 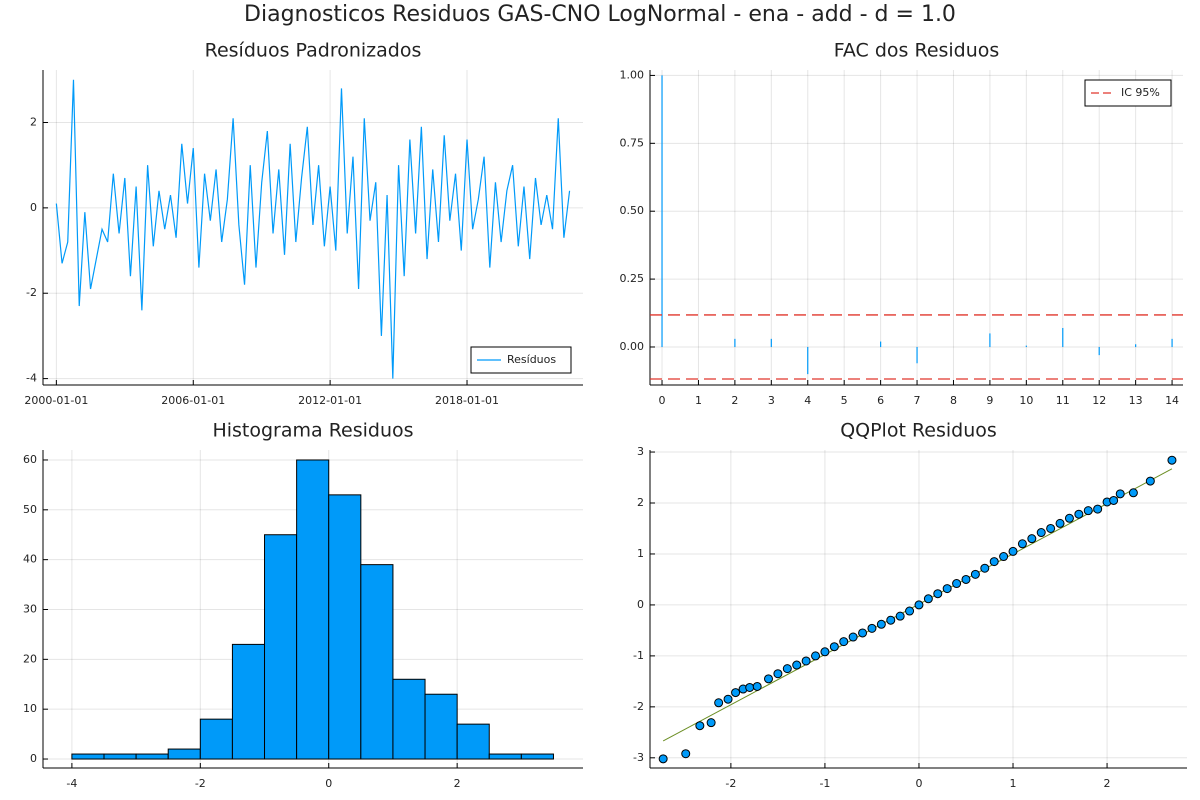 What do you see at coordinates (467, 400) in the screenshot?
I see `x-tick-label: 2018-01-01` at bounding box center [467, 400].